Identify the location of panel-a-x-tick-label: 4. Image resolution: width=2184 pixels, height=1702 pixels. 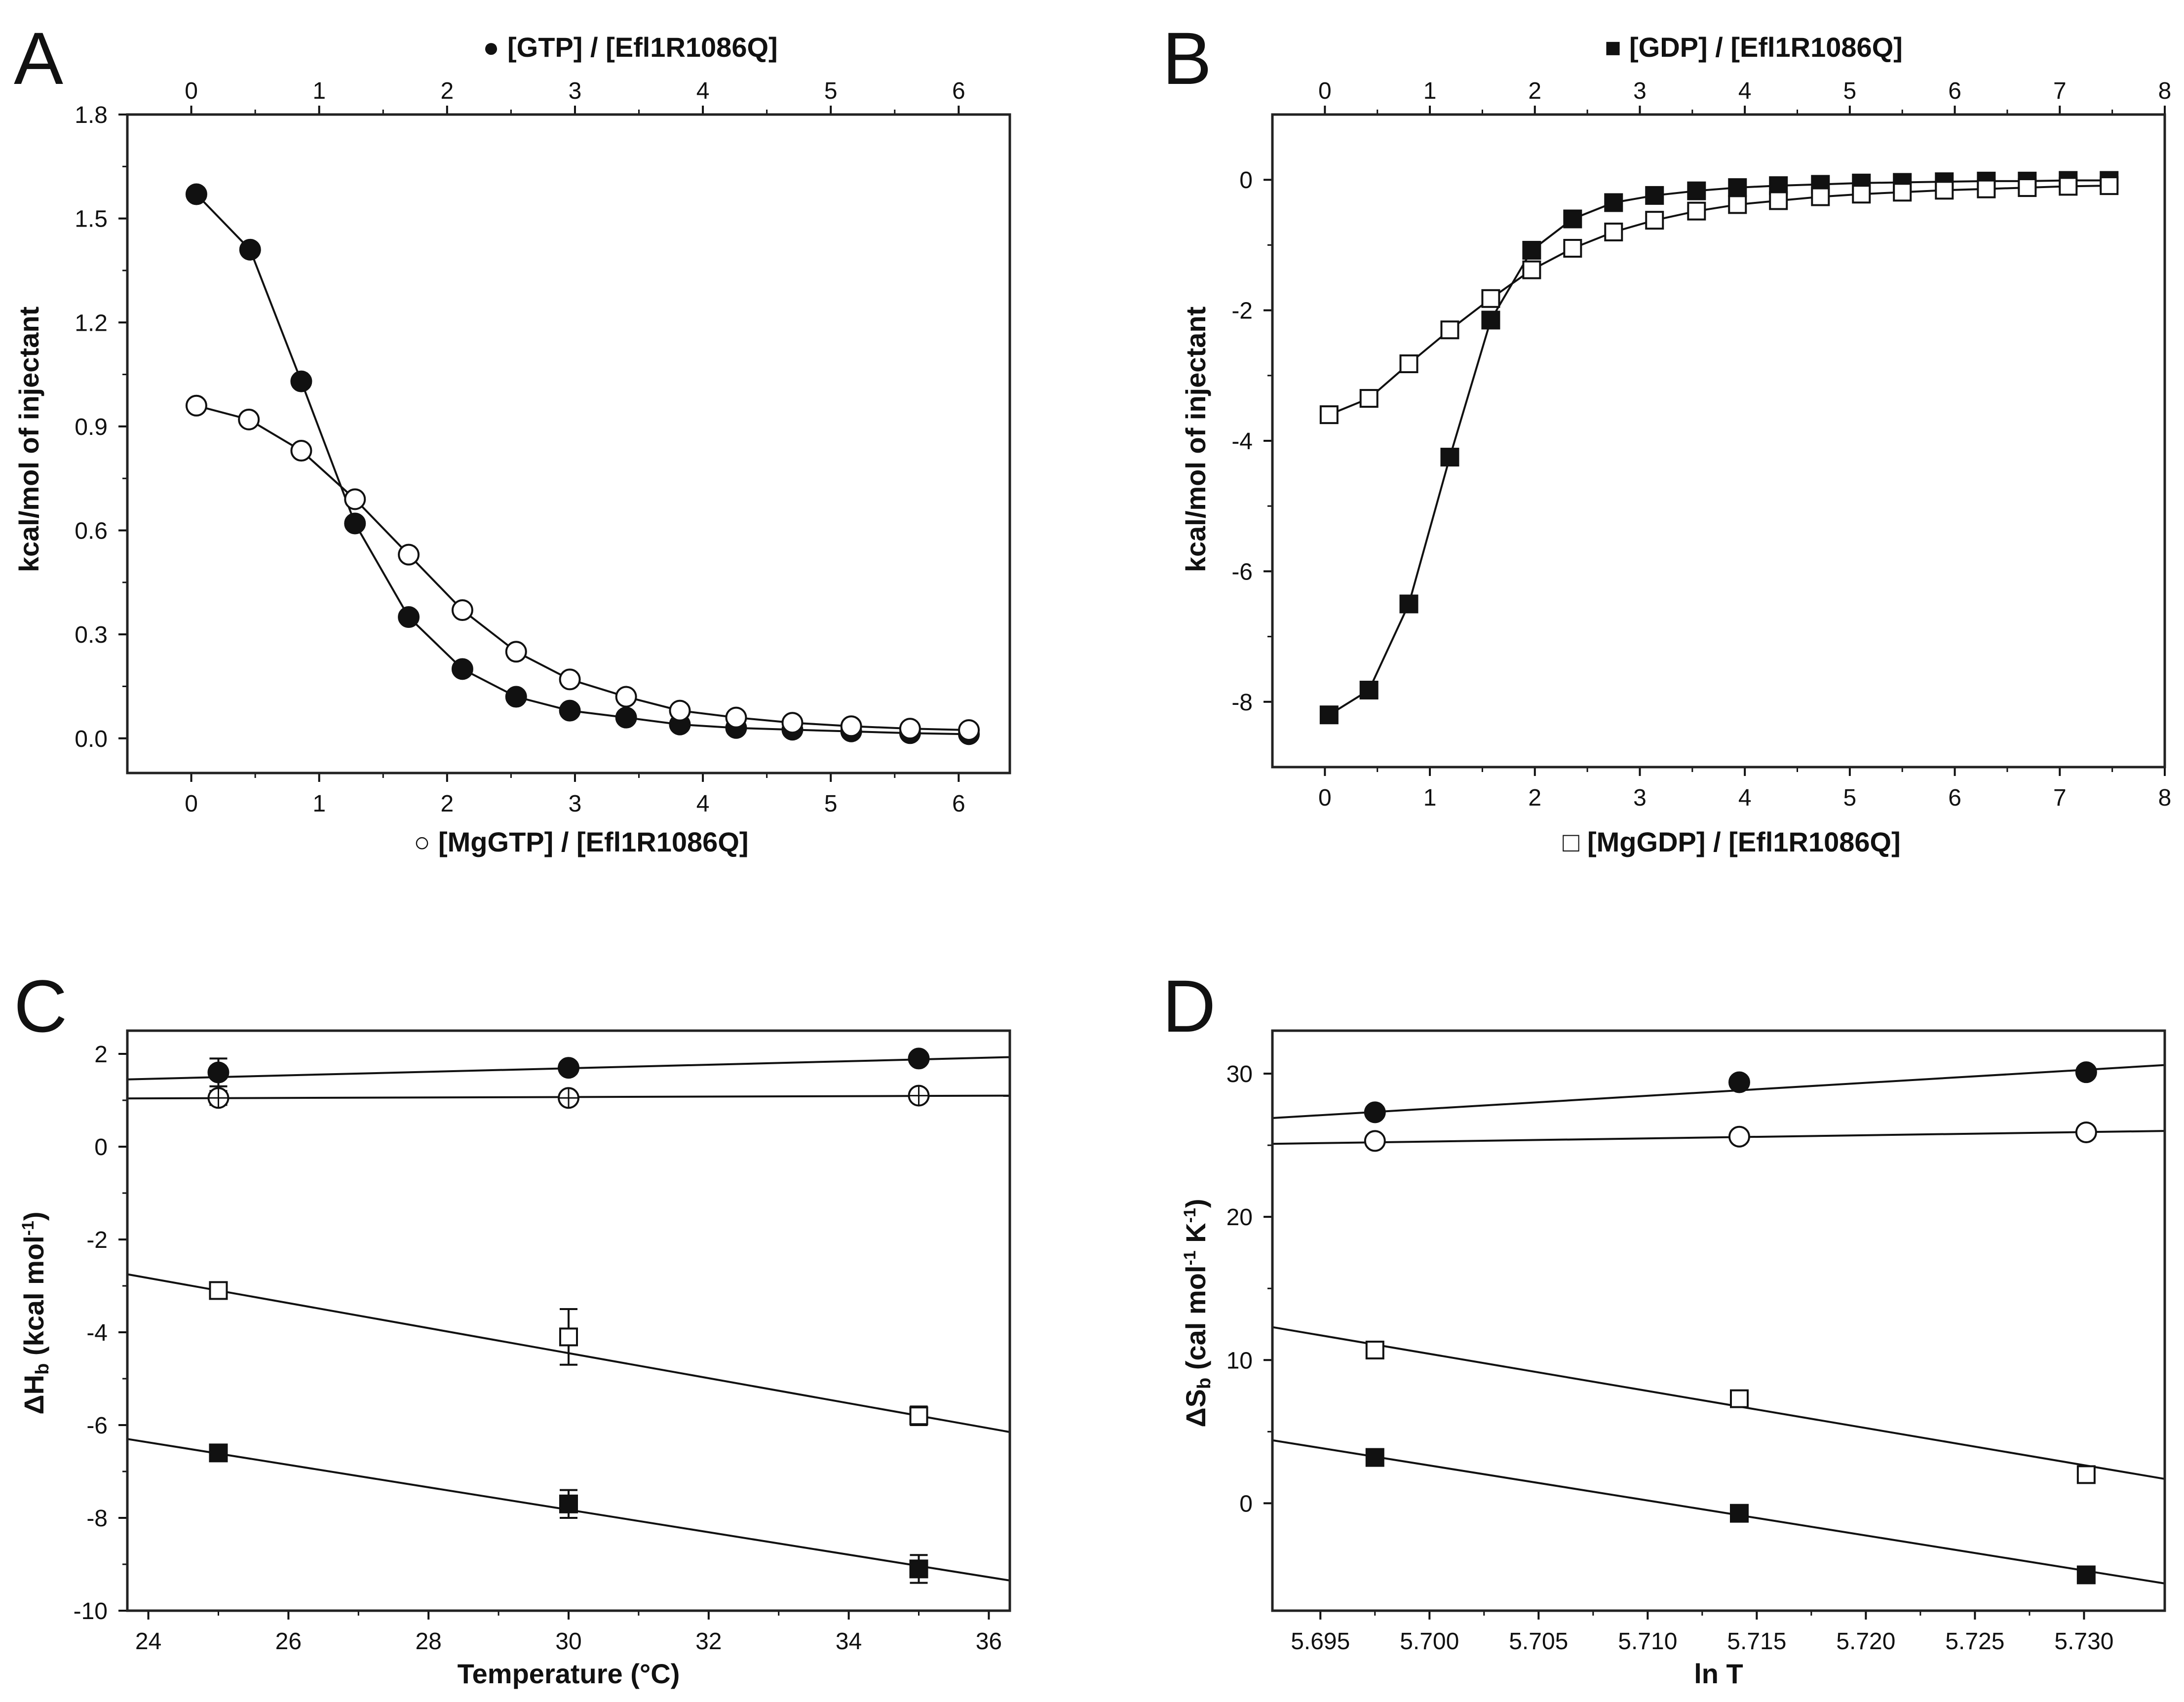
(703, 804).